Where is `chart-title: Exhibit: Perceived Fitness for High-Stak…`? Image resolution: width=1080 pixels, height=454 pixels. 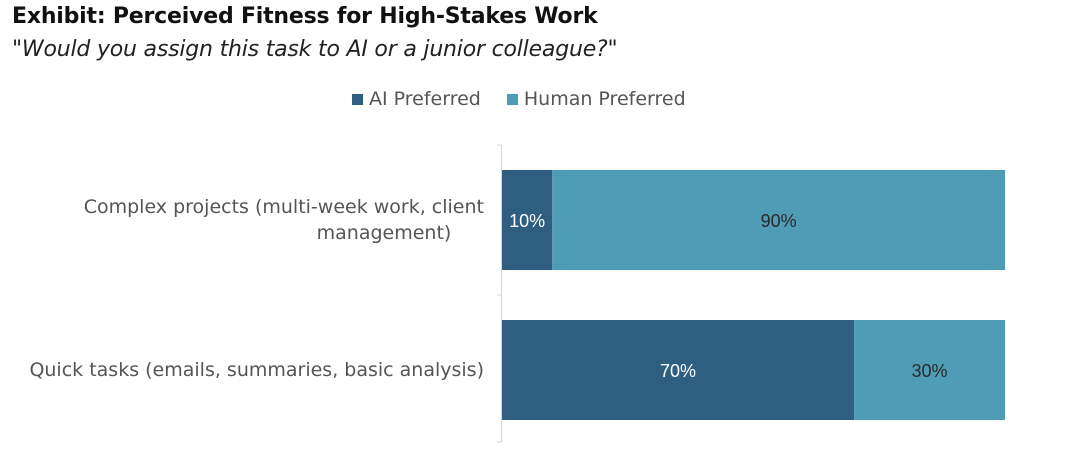
chart-title: Exhibit: Perceived Fitness for High-Stak… is located at coordinates (305, 16).